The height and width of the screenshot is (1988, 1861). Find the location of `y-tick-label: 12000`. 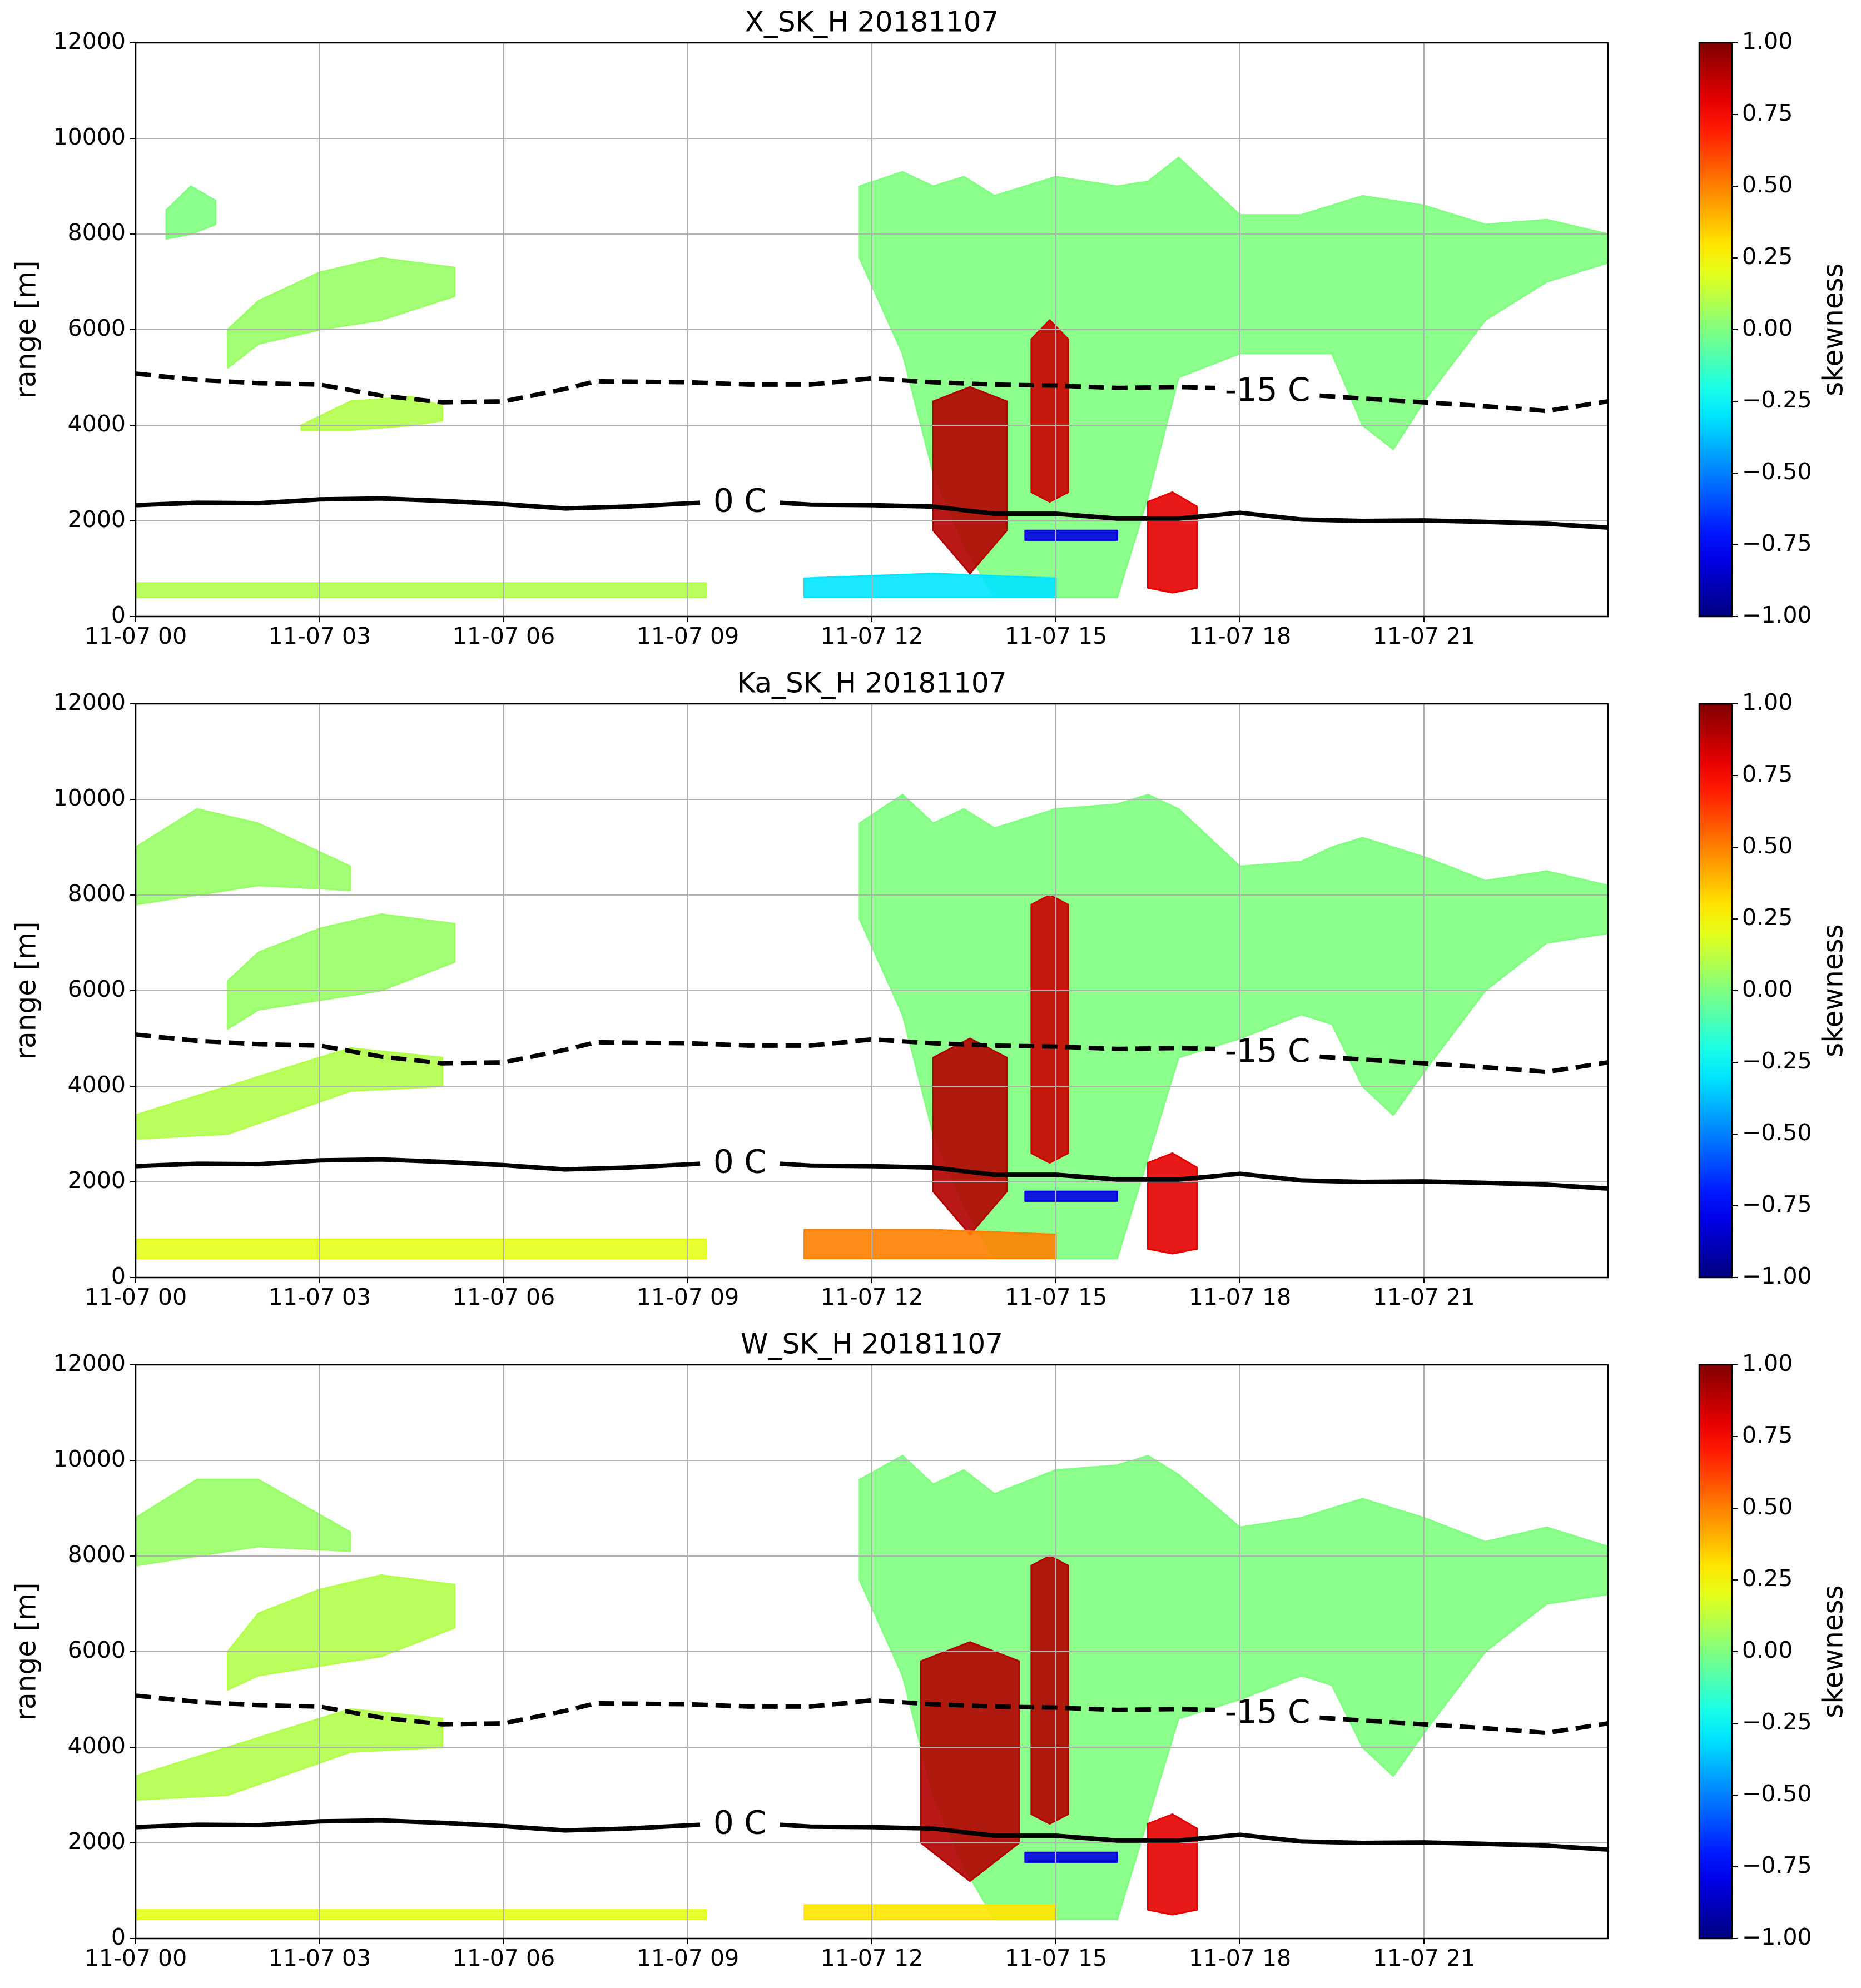

y-tick-label: 12000 is located at coordinates (89, 1363).